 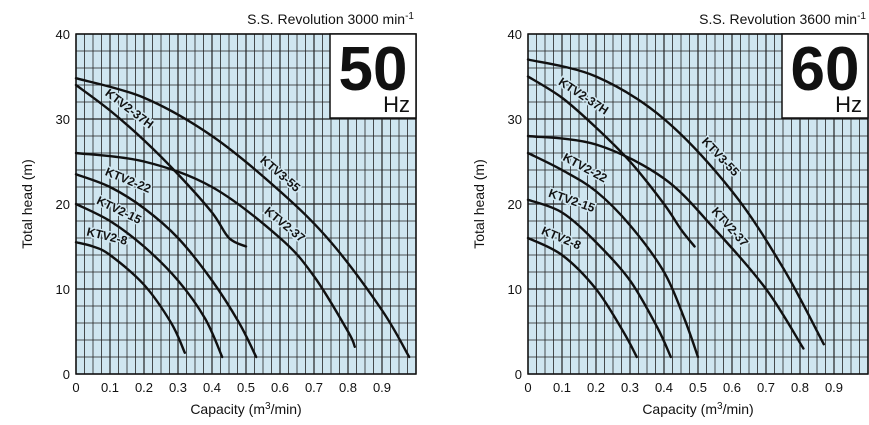 I want to click on chart-title: S.S. Revolution 3600 min-1, so click(x=782, y=19).